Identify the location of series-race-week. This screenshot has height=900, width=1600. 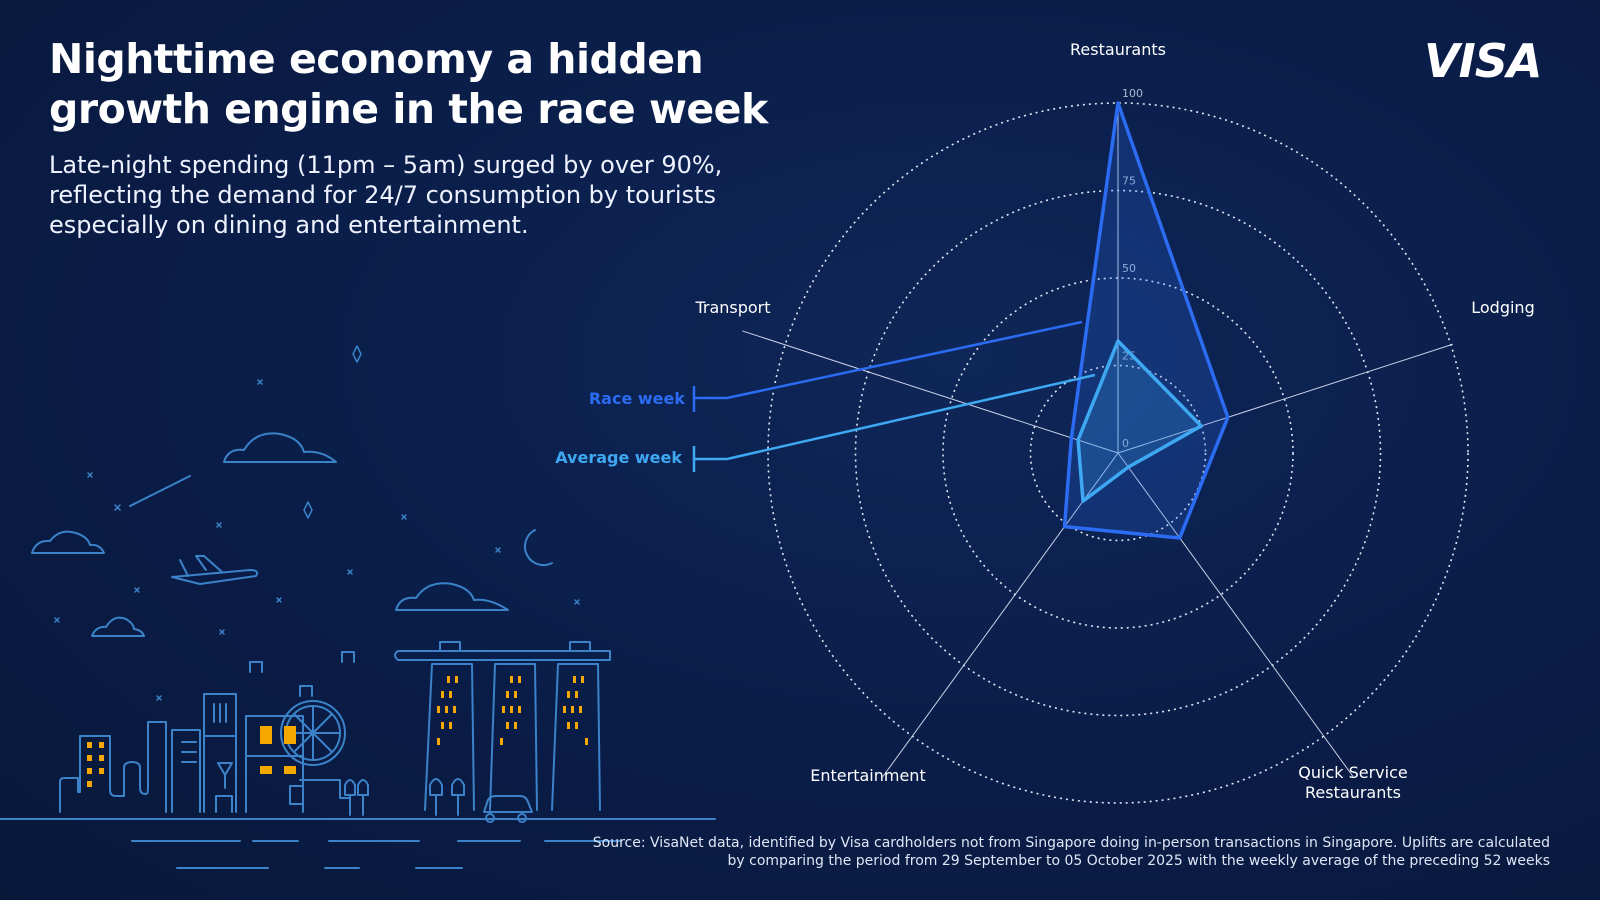
(1146, 320).